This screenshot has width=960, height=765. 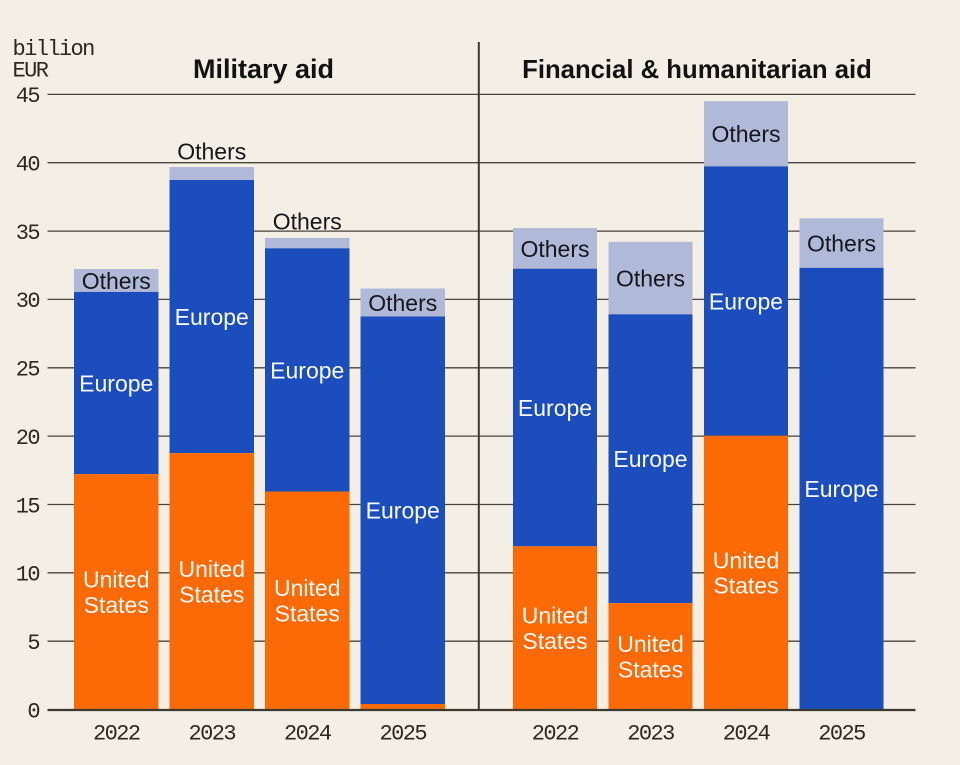 What do you see at coordinates (33, 643) in the screenshot?
I see `svg-text: 5` at bounding box center [33, 643].